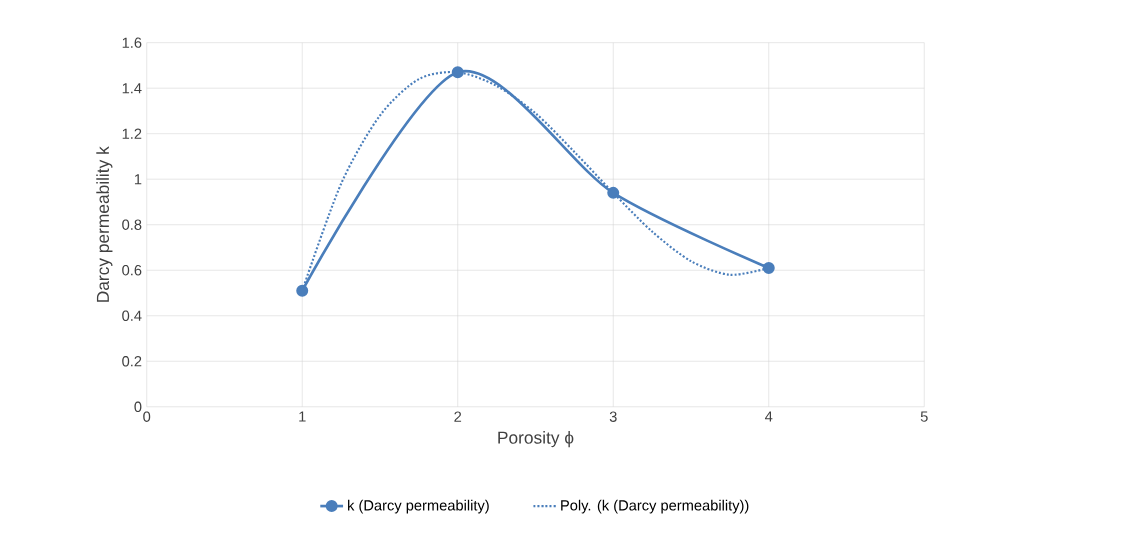  I want to click on x-tick-label: 5, so click(924, 416).